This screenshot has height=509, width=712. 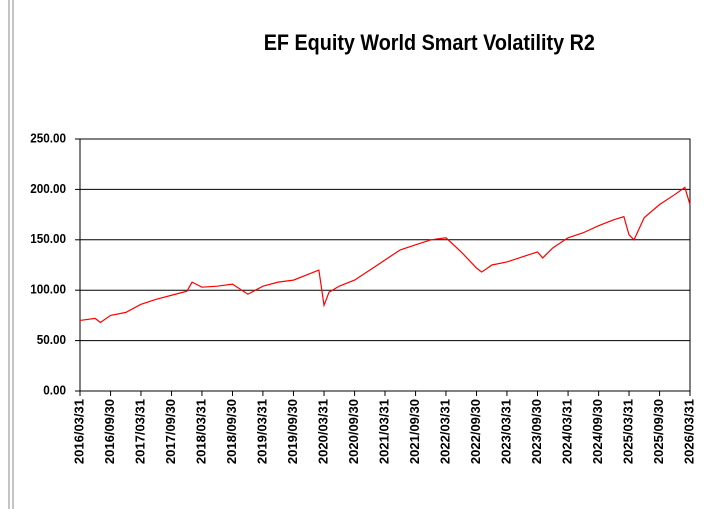 What do you see at coordinates (292, 431) in the screenshot?
I see `x-tick-label: 2019/09/30` at bounding box center [292, 431].